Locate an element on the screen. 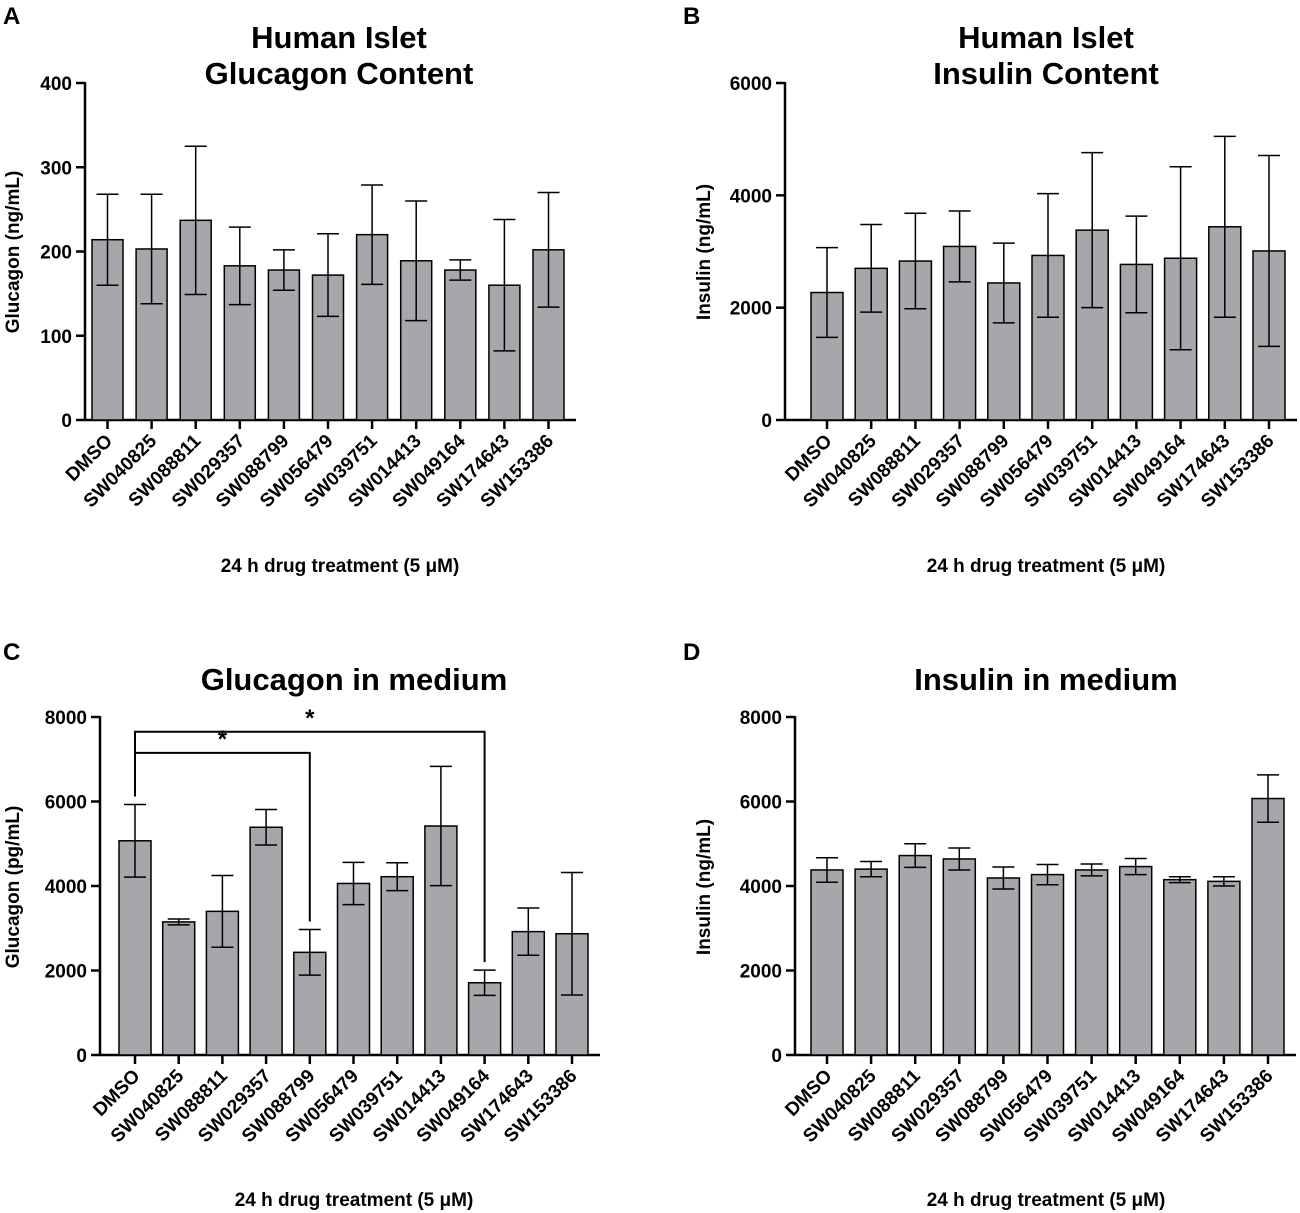  bar-sw174643 is located at coordinates (1224, 968).